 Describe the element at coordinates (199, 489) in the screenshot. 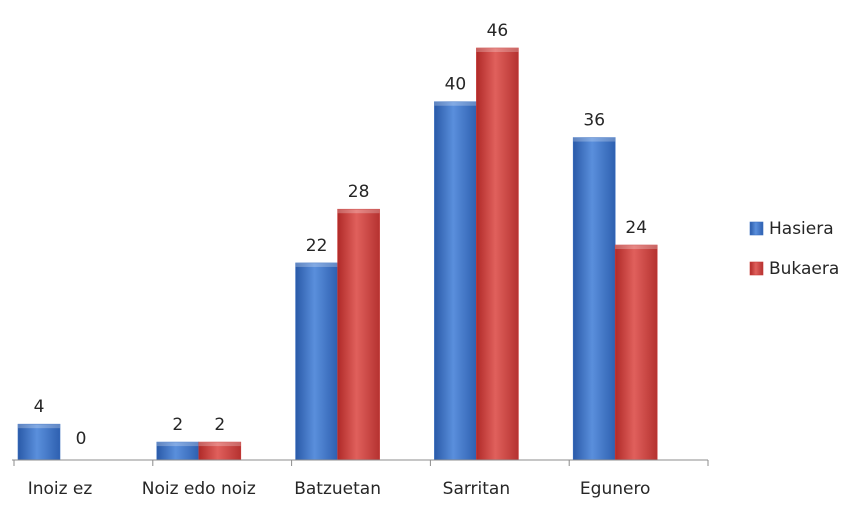

I see `x-tick-label-1: Noiz edo noiz` at that location.